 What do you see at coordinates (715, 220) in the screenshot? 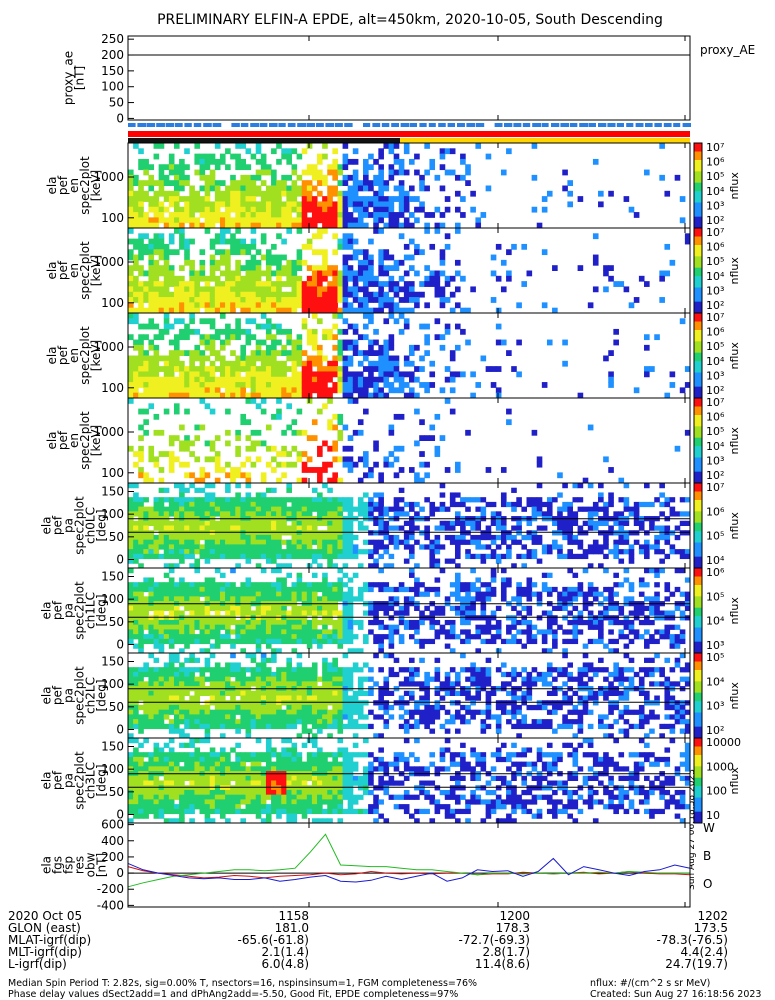
I see `colorbar-tick-label: 10²` at bounding box center [715, 220].